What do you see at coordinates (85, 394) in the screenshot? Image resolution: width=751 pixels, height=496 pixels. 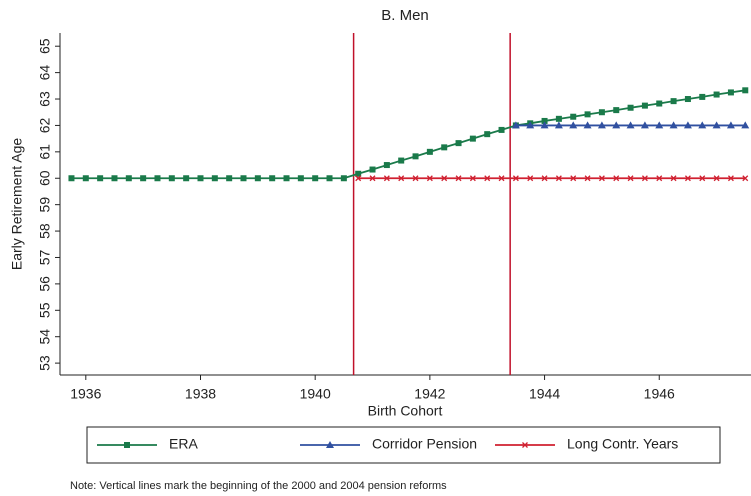 I see `x-tick-label: 1936` at bounding box center [85, 394].